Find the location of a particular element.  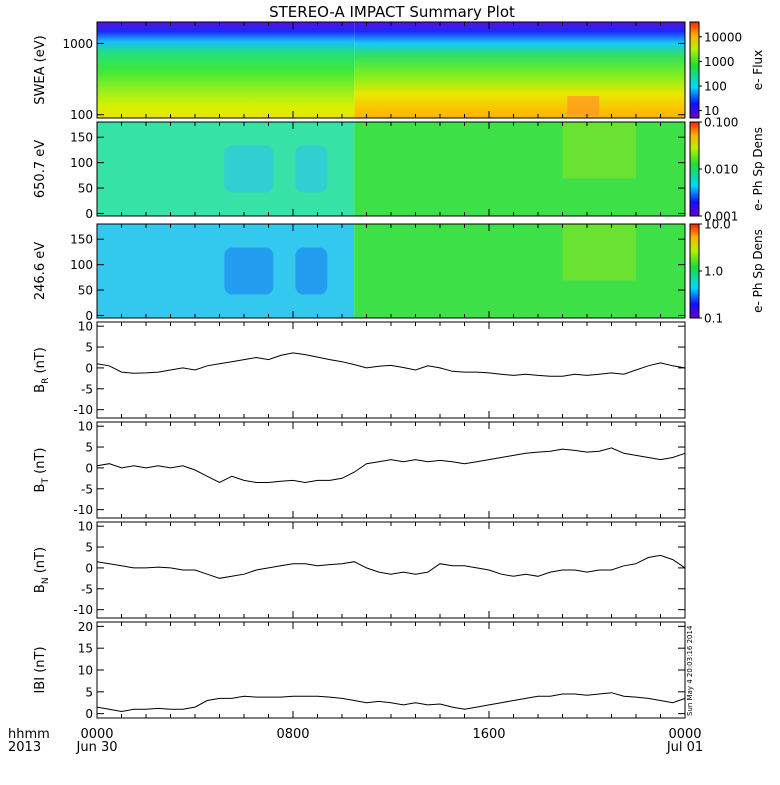

time-tick-date: Jul 01 is located at coordinates (684, 747).